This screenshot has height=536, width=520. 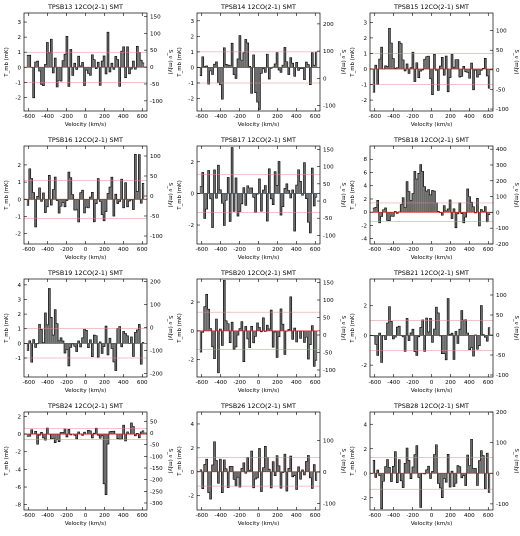 I want to click on y-right-tick-label: 150, so click(x=328, y=284).